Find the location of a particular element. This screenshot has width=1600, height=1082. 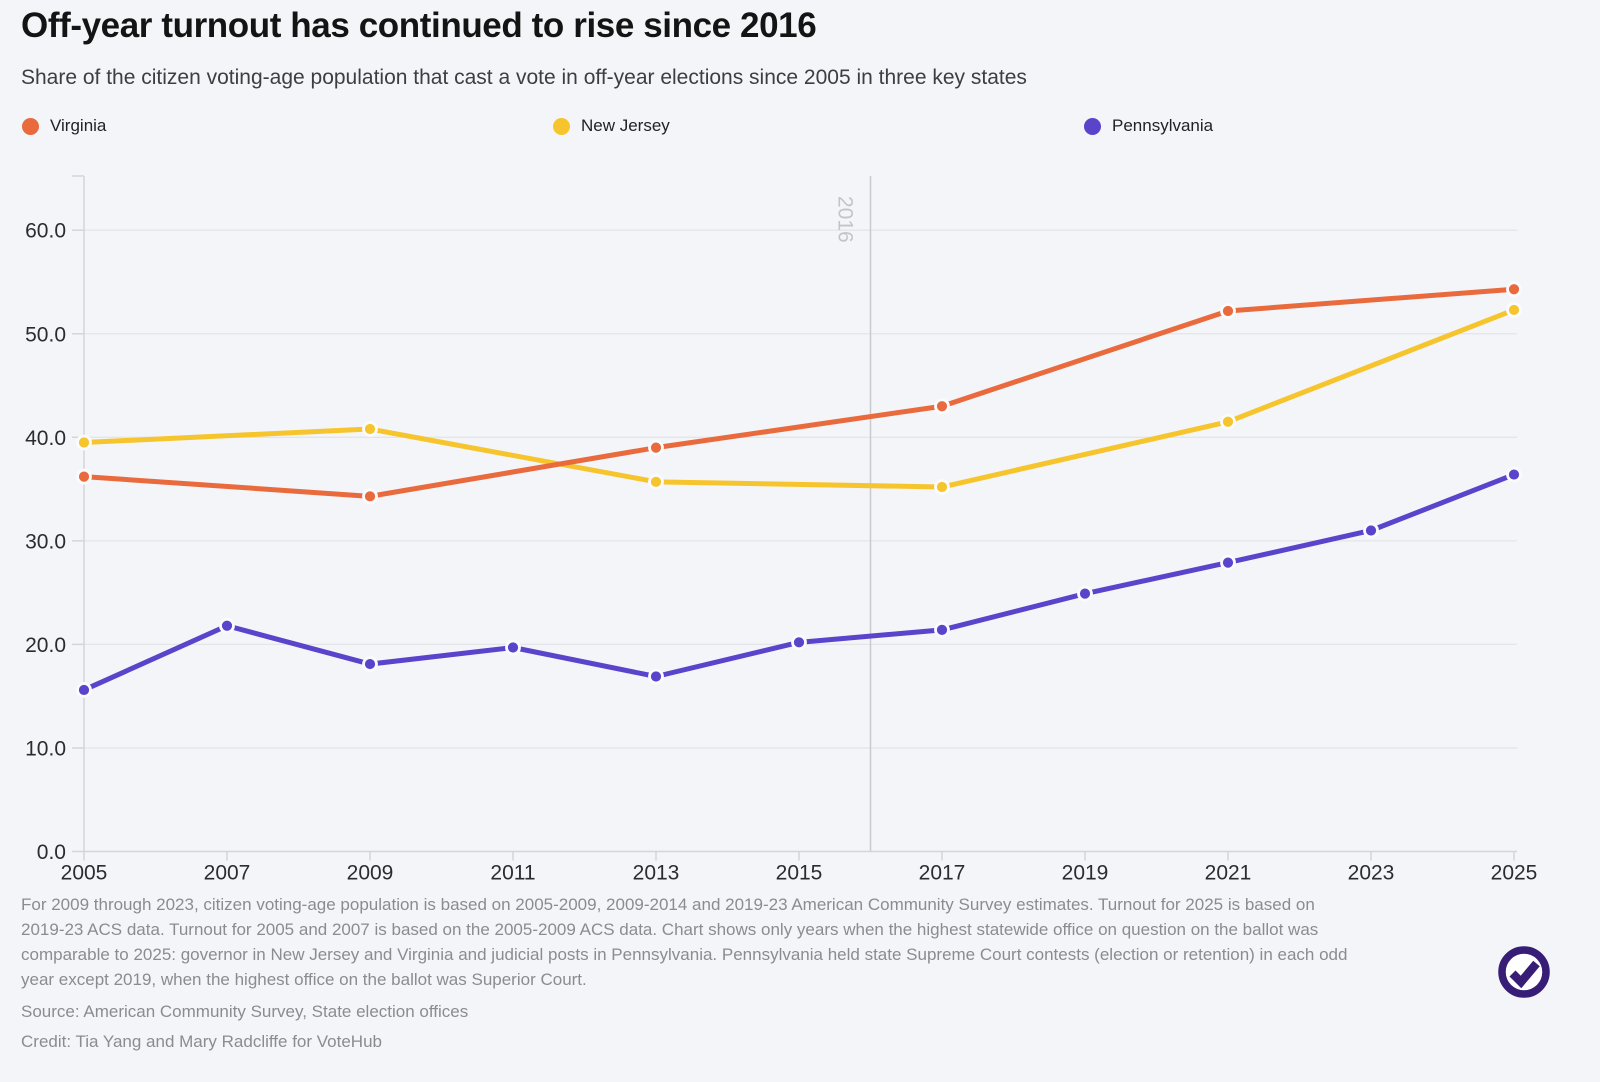

x-tick-label: 2015 is located at coordinates (799, 873).